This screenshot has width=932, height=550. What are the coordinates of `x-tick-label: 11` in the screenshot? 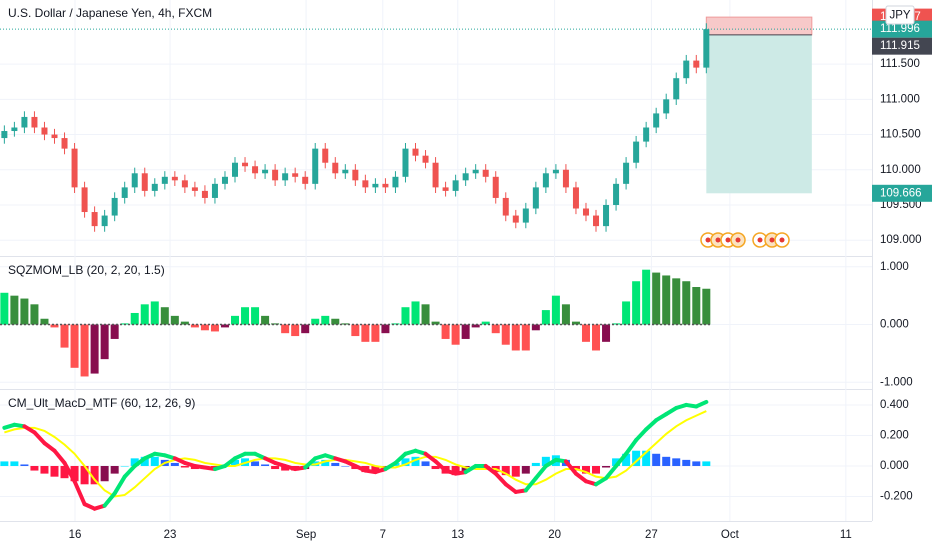 It's located at (846, 535).